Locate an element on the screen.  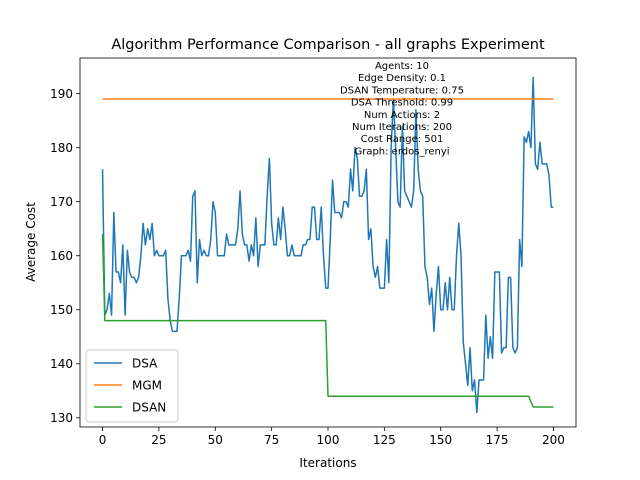
annotation-line: Graph: erdos_renyi is located at coordinates (401, 151).